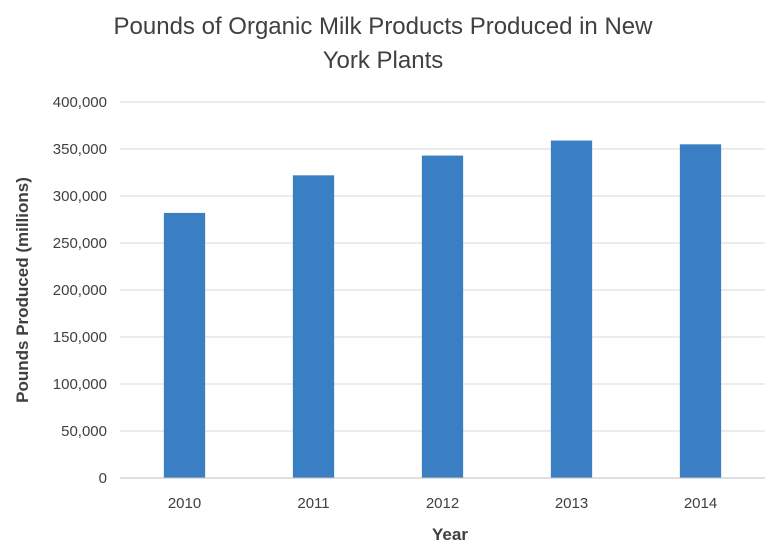  What do you see at coordinates (84, 431) in the screenshot?
I see `y-tick-label: 50,000` at bounding box center [84, 431].